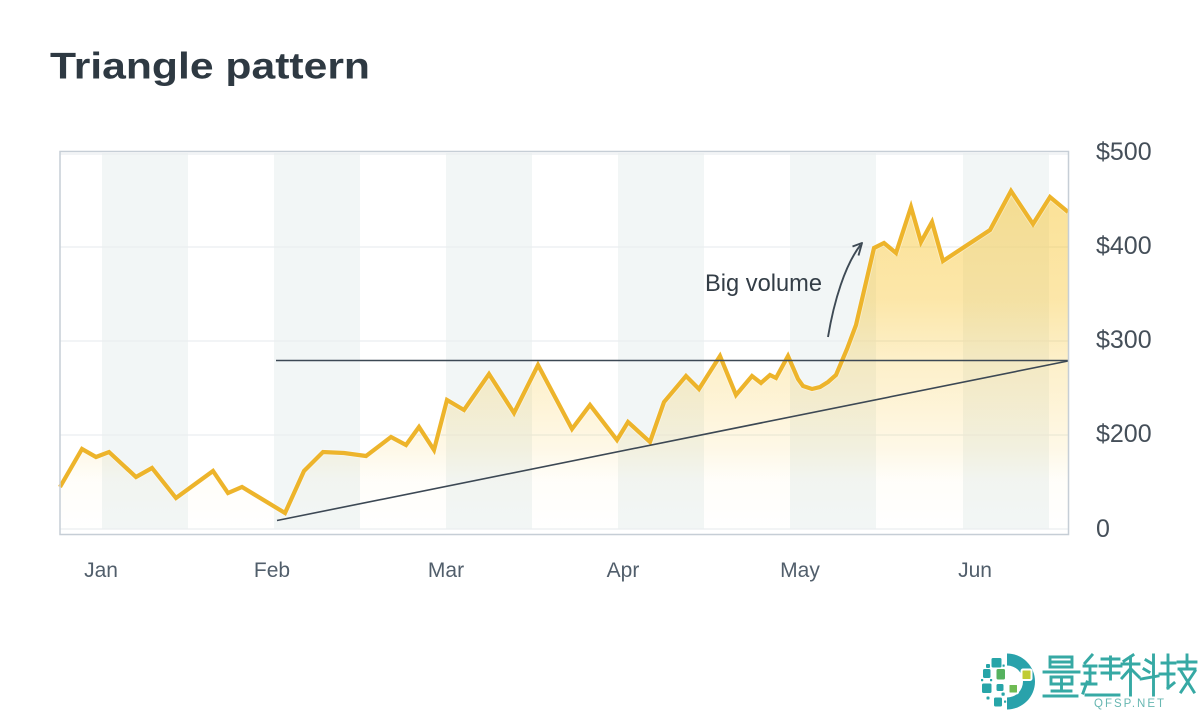 The image size is (1200, 714). What do you see at coordinates (446, 570) in the screenshot?
I see `svg-text: Mar` at bounding box center [446, 570].